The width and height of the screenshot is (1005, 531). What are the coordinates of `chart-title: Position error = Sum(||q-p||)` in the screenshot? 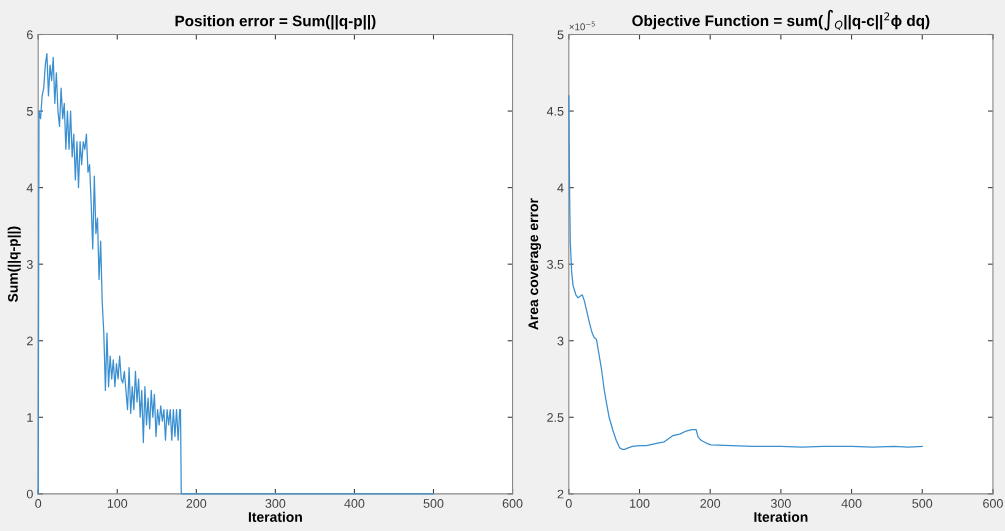 It's located at (275, 22).